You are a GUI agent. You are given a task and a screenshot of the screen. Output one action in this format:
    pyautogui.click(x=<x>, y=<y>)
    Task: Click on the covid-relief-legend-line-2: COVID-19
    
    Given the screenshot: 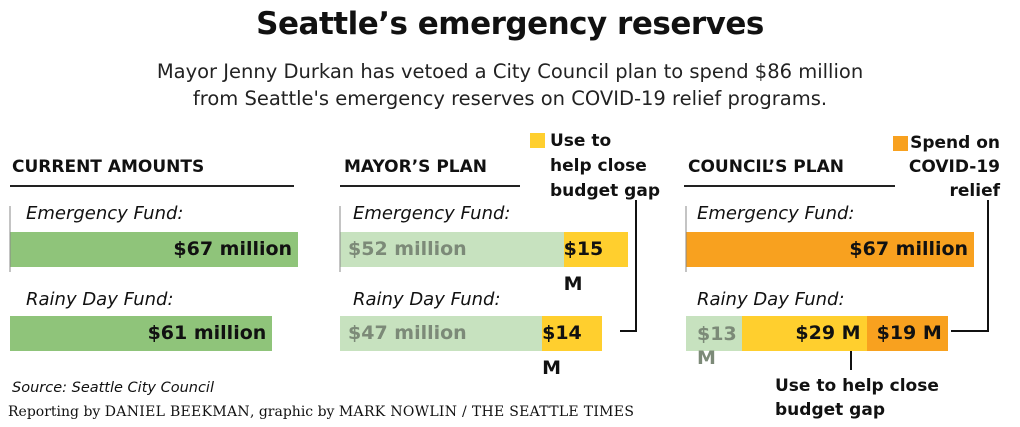 What is the action you would take?
    pyautogui.click(x=954, y=167)
    